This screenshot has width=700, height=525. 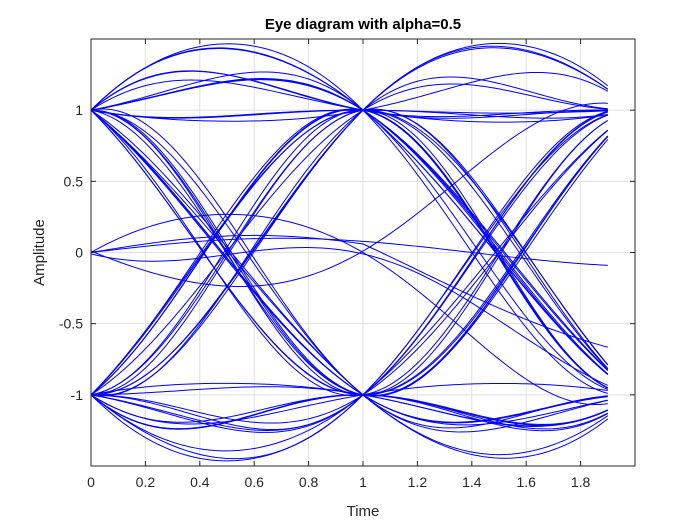 What do you see at coordinates (254, 482) in the screenshot?
I see `x-tick-label: 0.6` at bounding box center [254, 482].